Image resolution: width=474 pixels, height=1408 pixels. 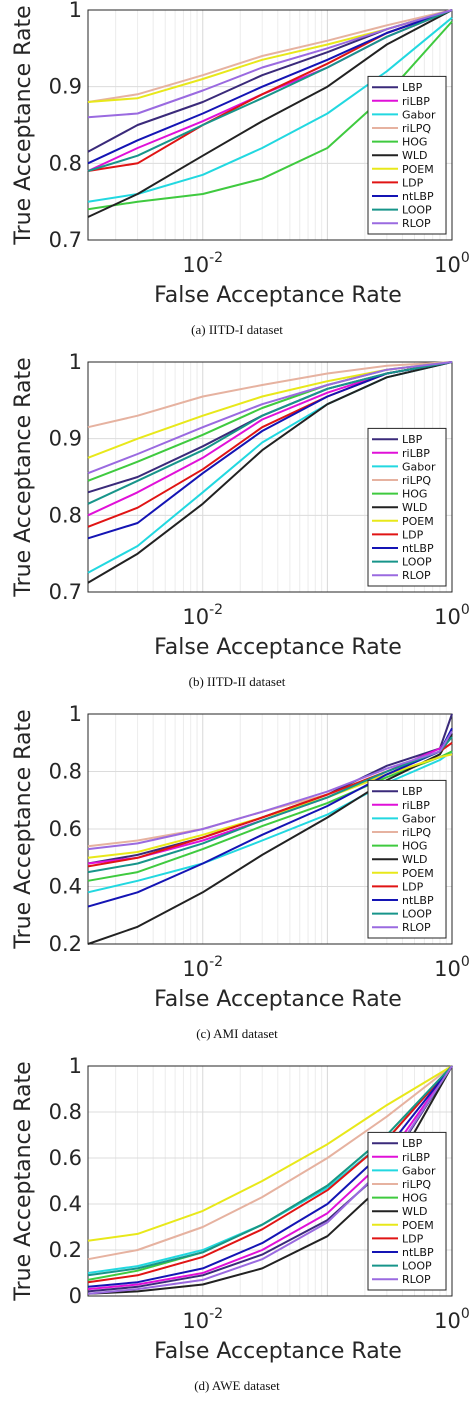 I want to click on series-line-ntLBP, so click(x=270, y=87).